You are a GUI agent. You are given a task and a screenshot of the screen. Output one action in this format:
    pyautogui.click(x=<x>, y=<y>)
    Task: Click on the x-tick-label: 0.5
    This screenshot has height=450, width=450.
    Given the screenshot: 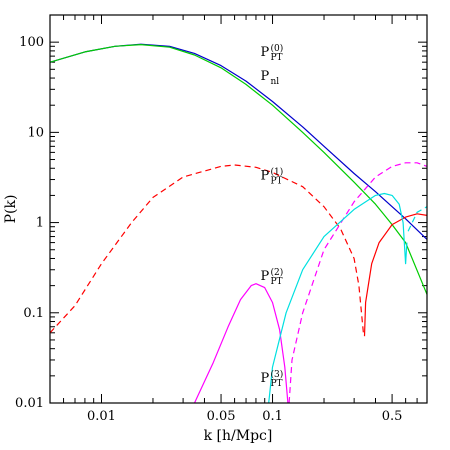 What is the action you would take?
    pyautogui.click(x=392, y=416)
    